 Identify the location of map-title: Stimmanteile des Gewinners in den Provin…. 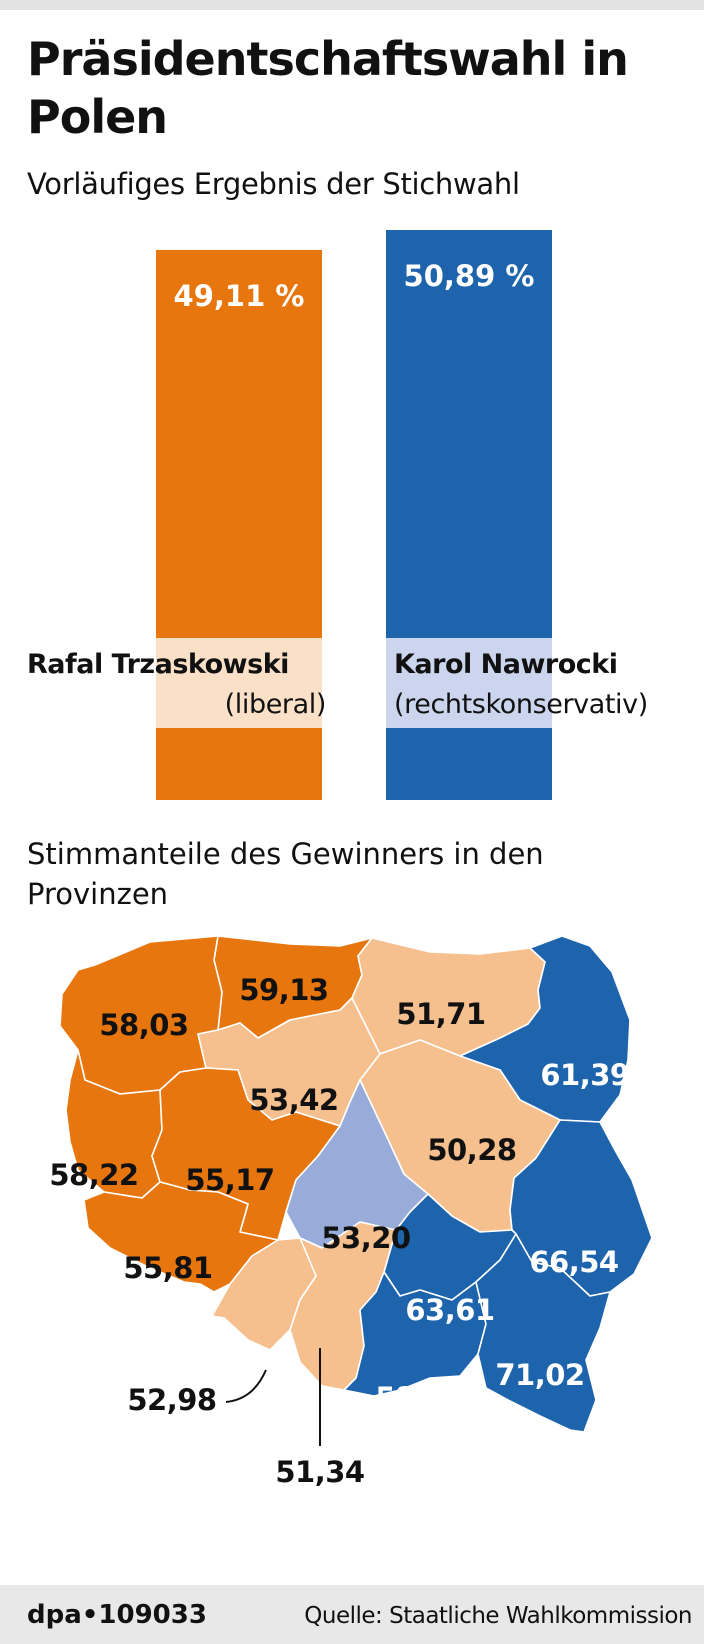
(285, 874).